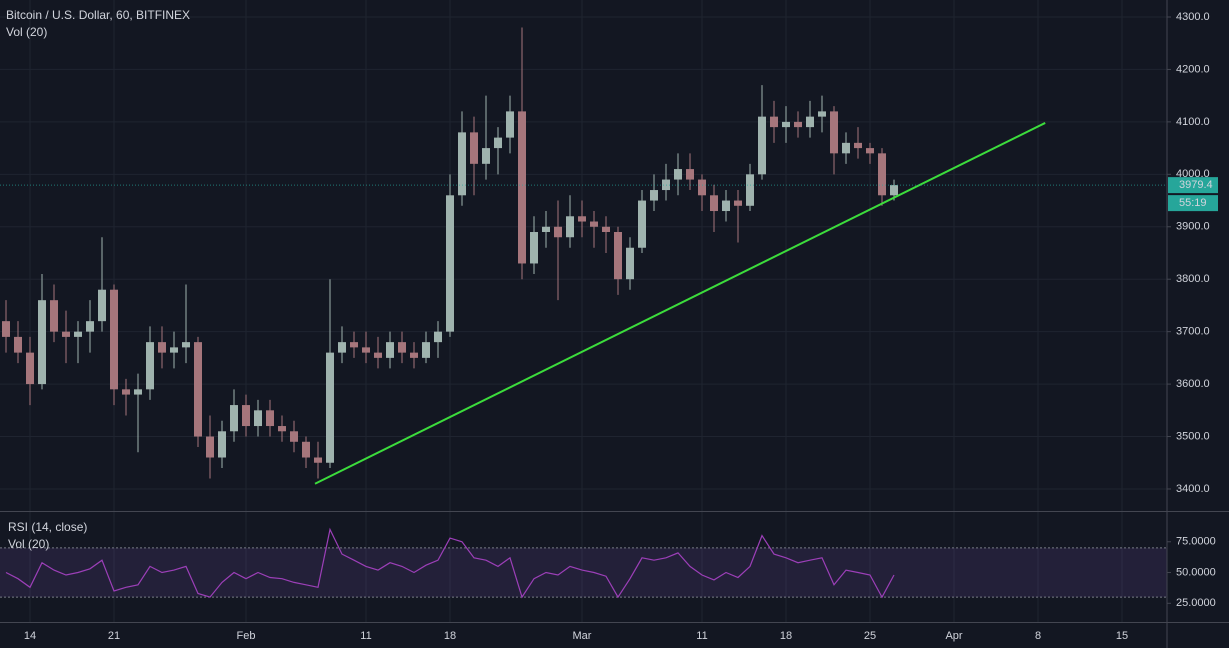  I want to click on last-price-label: 3979.4, so click(1196, 185).